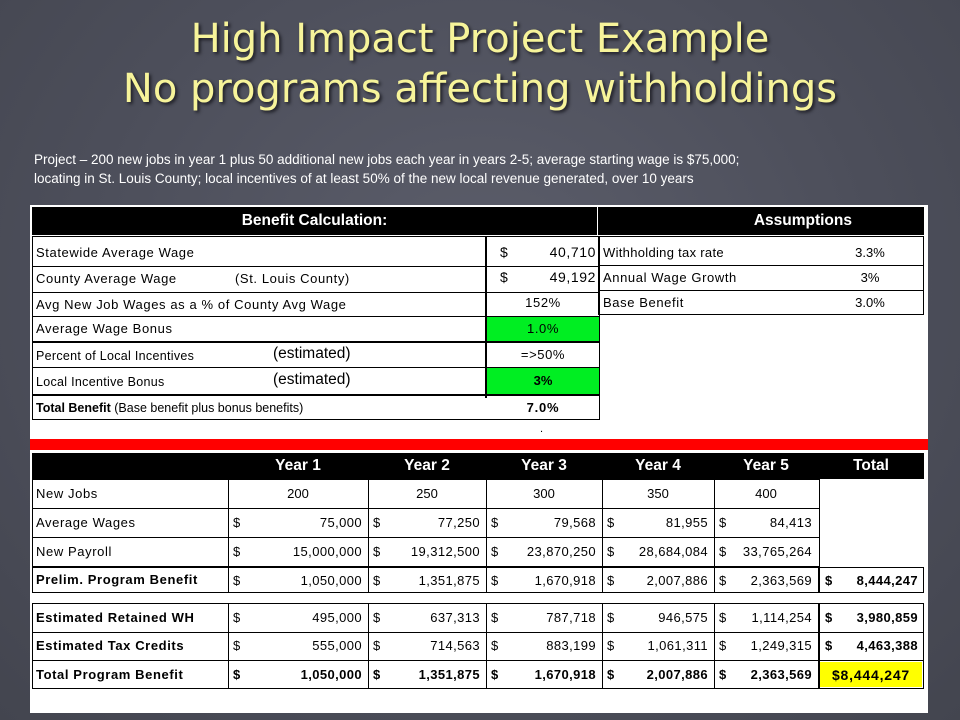 This screenshot has height=720, width=960. I want to click on retained-wh-value: 637,313, so click(455, 617).